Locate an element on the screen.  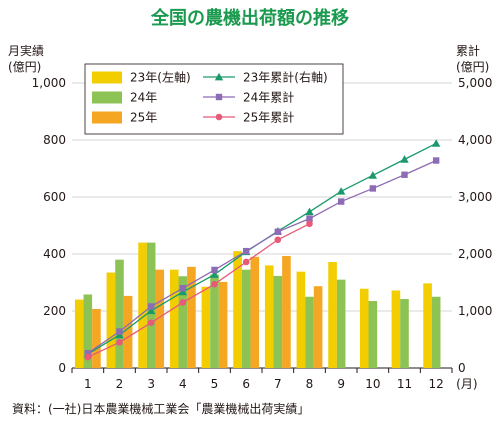
y-tick-label-right: 2,000 is located at coordinates (475, 254).